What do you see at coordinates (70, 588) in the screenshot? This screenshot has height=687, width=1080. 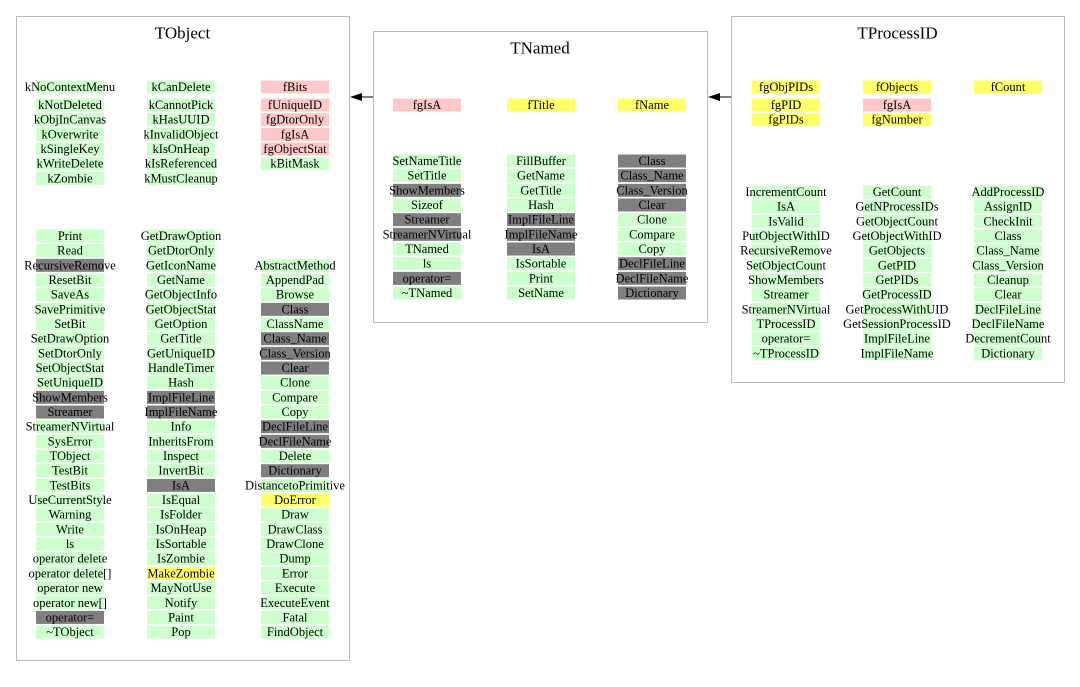 I see `member-label: operator new` at bounding box center [70, 588].